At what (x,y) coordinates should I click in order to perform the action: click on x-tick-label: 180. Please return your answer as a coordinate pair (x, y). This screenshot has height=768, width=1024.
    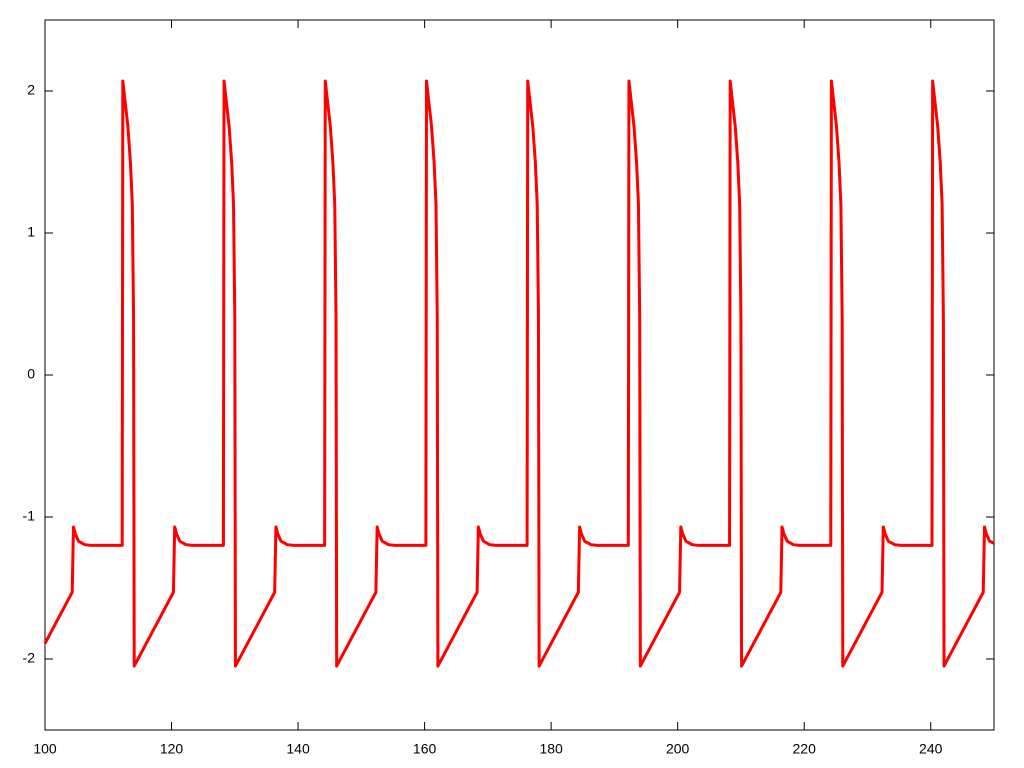
    Looking at the image, I should click on (551, 749).